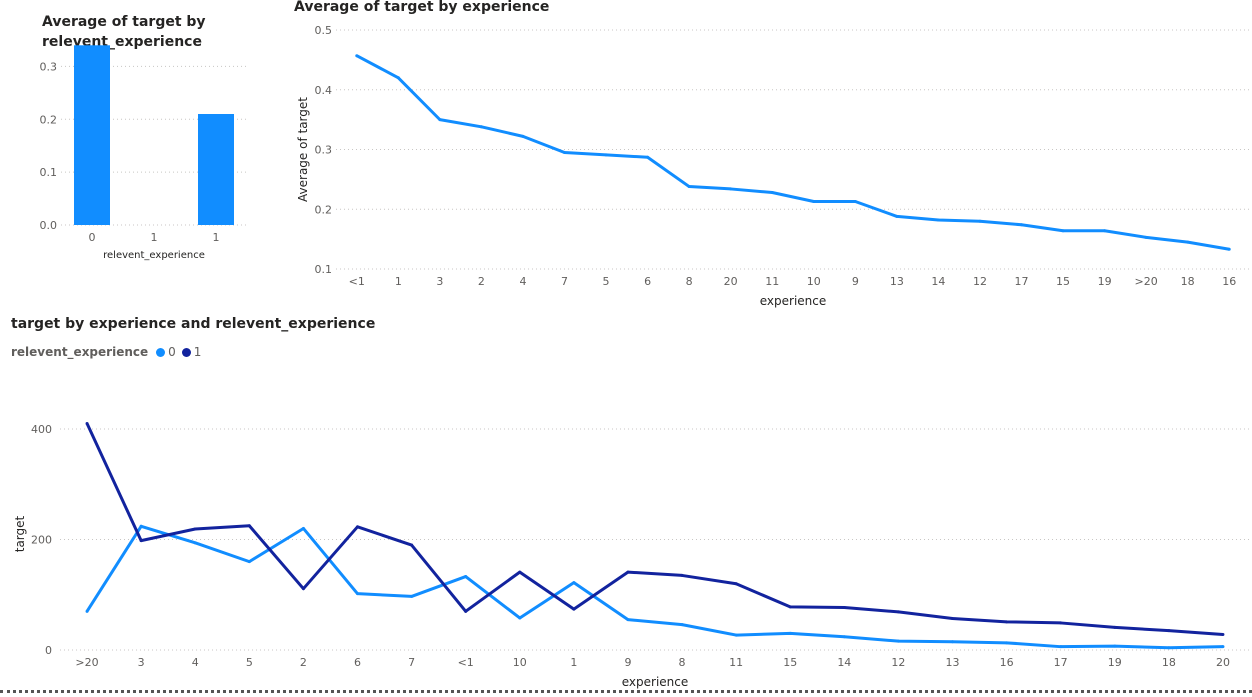 This screenshot has width=1252, height=697. I want to click on chart3-xtick-14: 14, so click(844, 662).